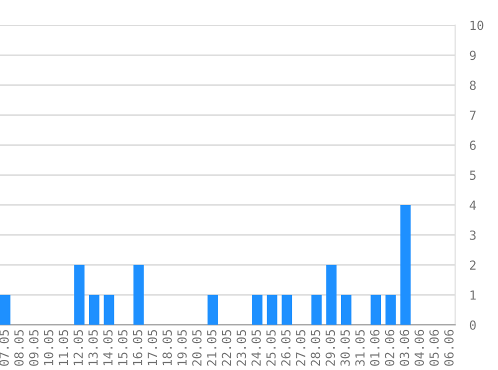  I want to click on y-tick-label: 8, so click(473, 85).